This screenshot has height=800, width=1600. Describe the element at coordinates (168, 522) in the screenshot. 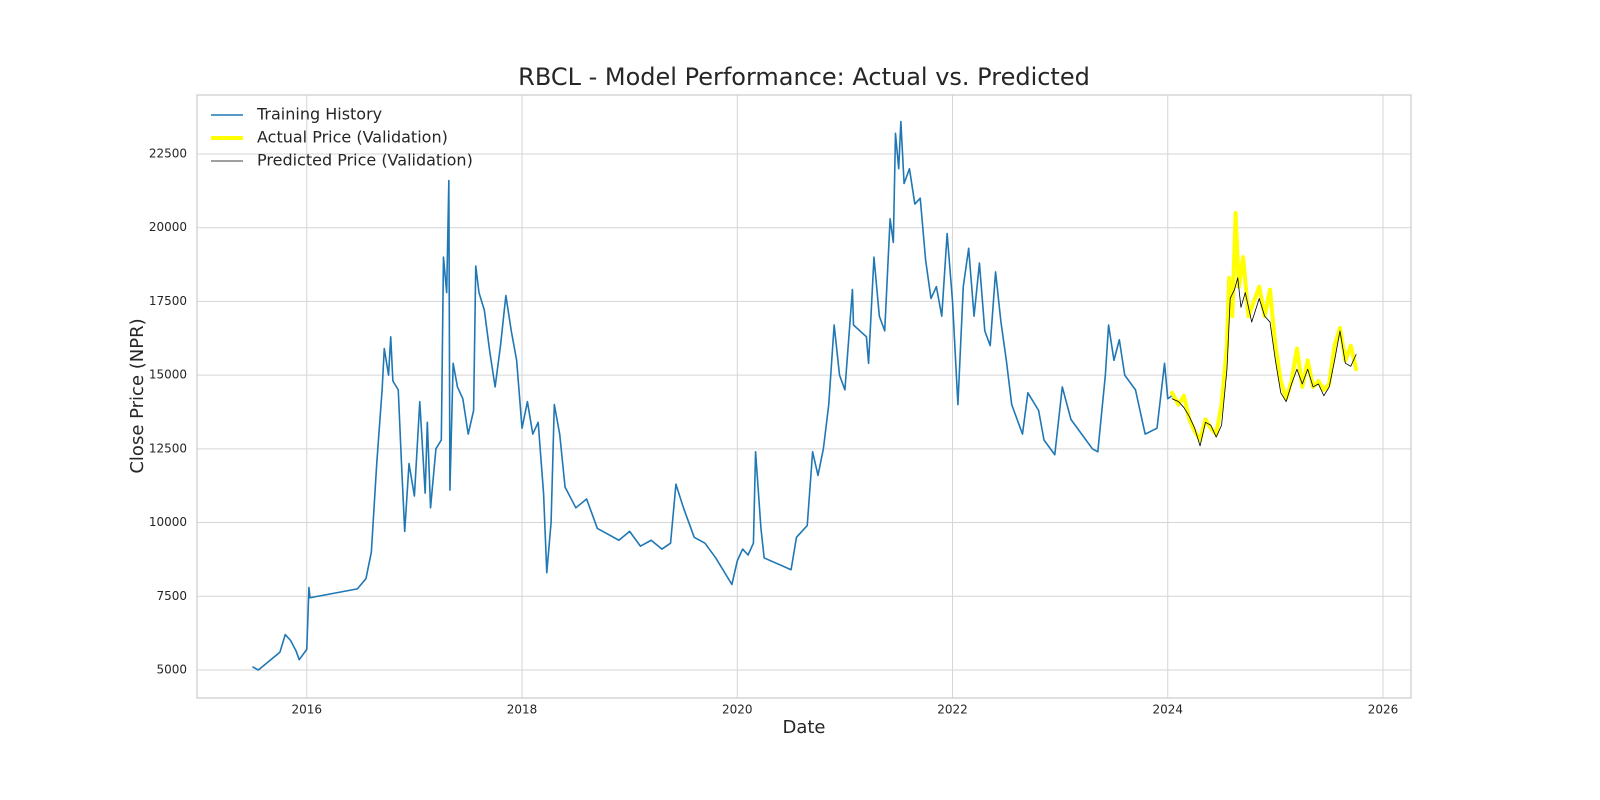

I see `y-tick-label: 10000` at that location.